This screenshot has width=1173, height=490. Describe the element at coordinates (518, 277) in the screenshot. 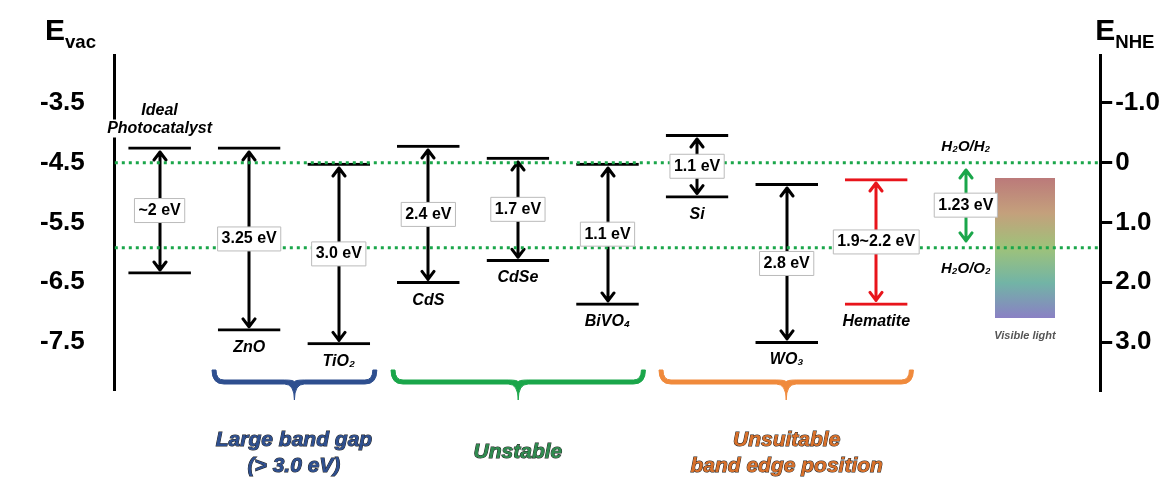

I see `x-tick-label: CdSe` at that location.